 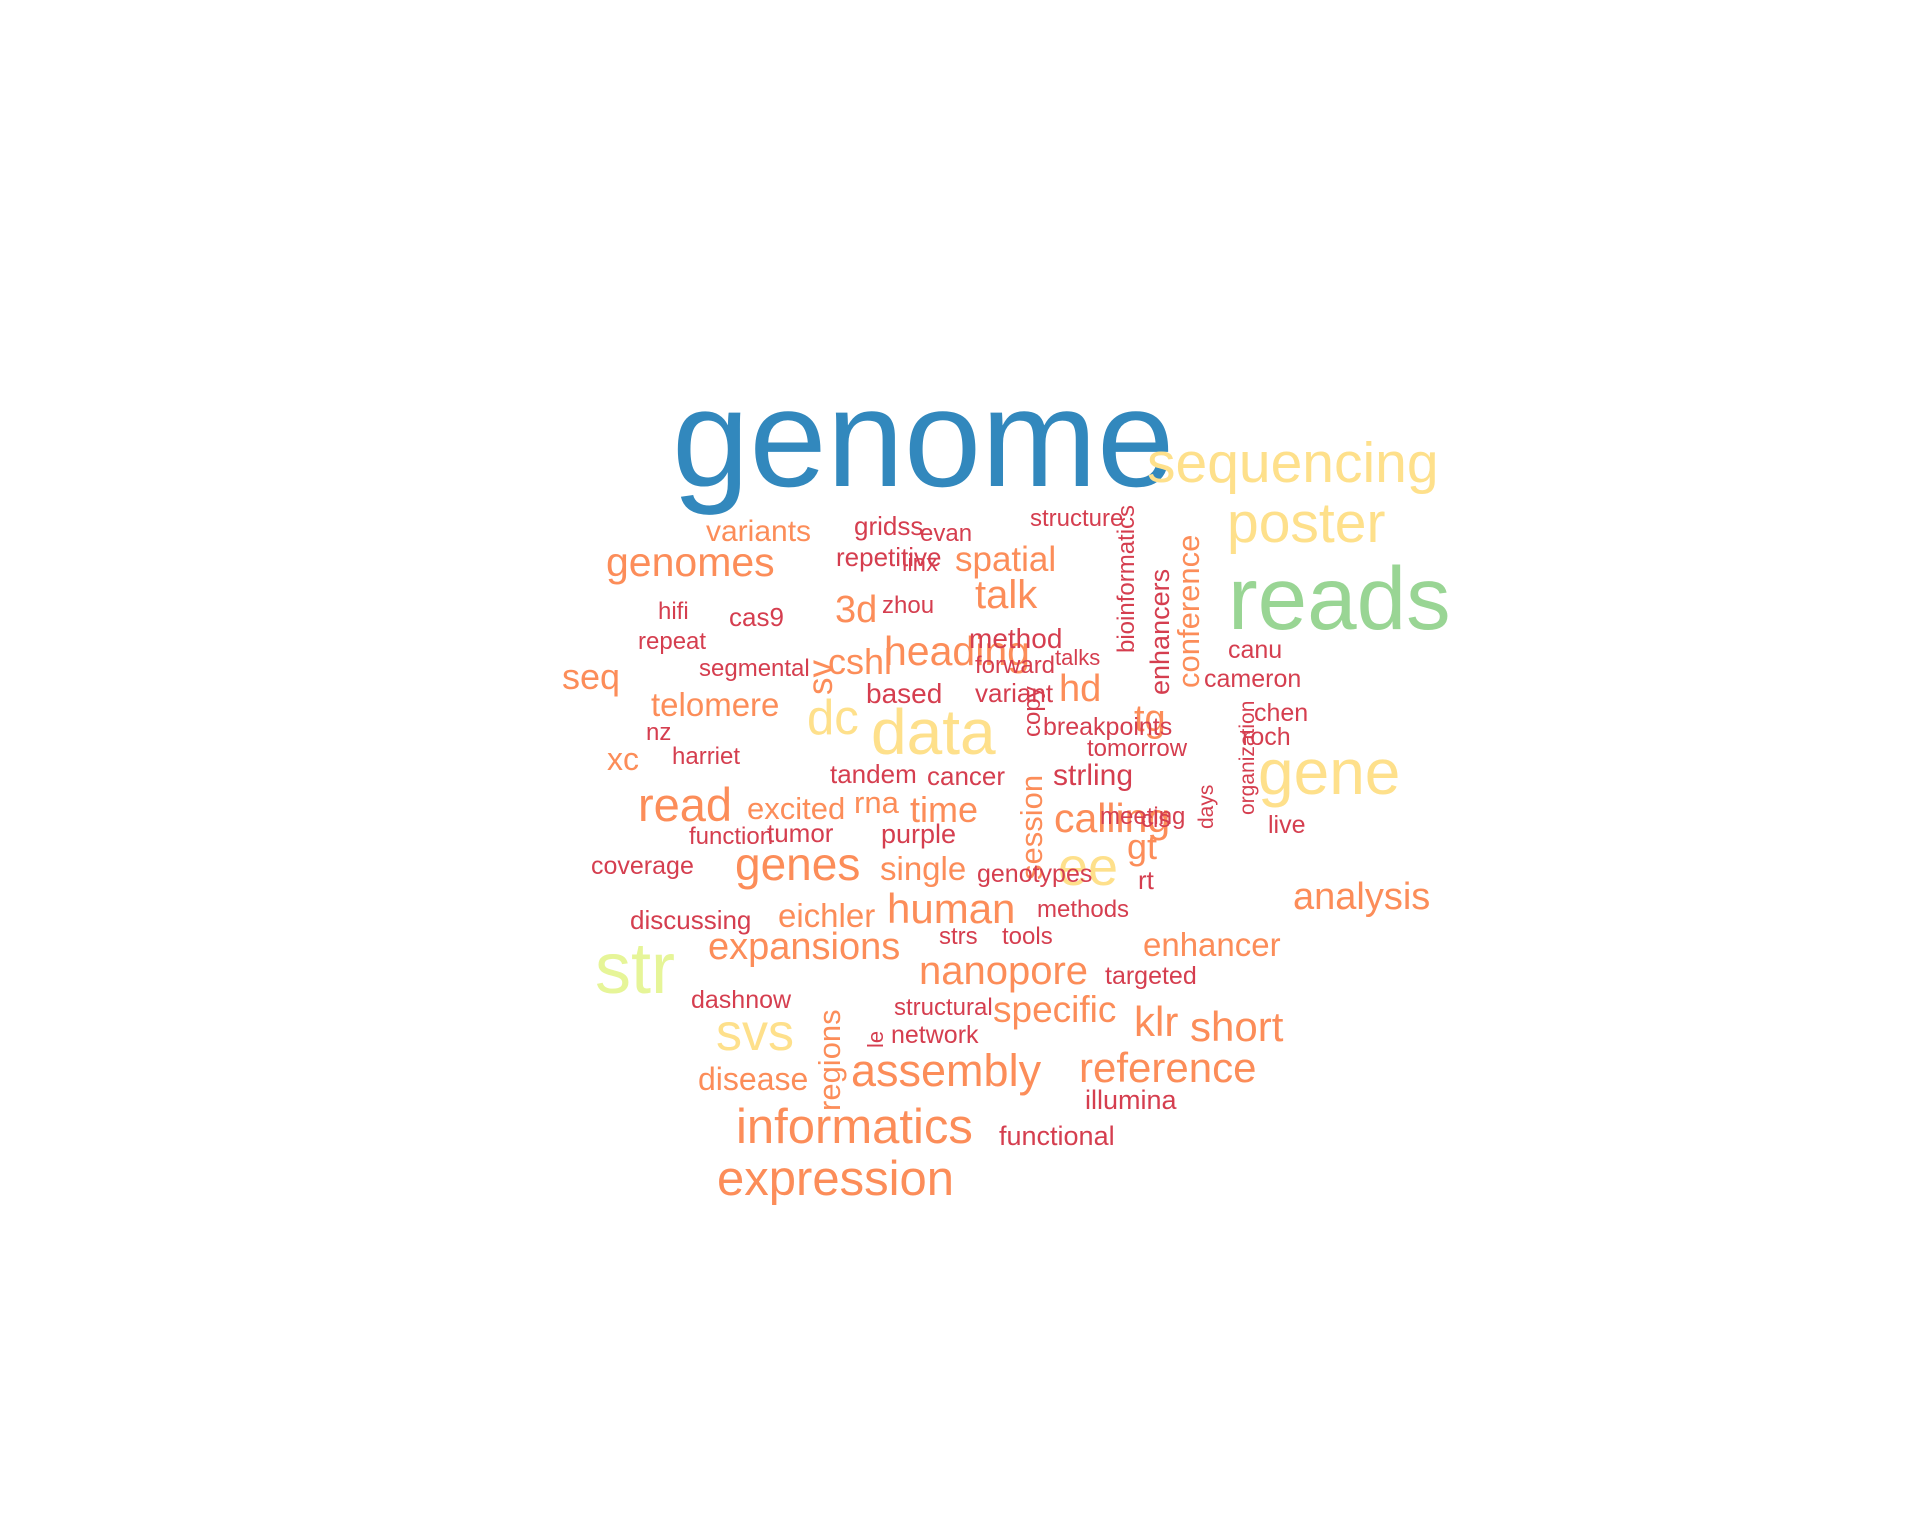 What do you see at coordinates (685, 804) in the screenshot?
I see `word-read: read` at bounding box center [685, 804].